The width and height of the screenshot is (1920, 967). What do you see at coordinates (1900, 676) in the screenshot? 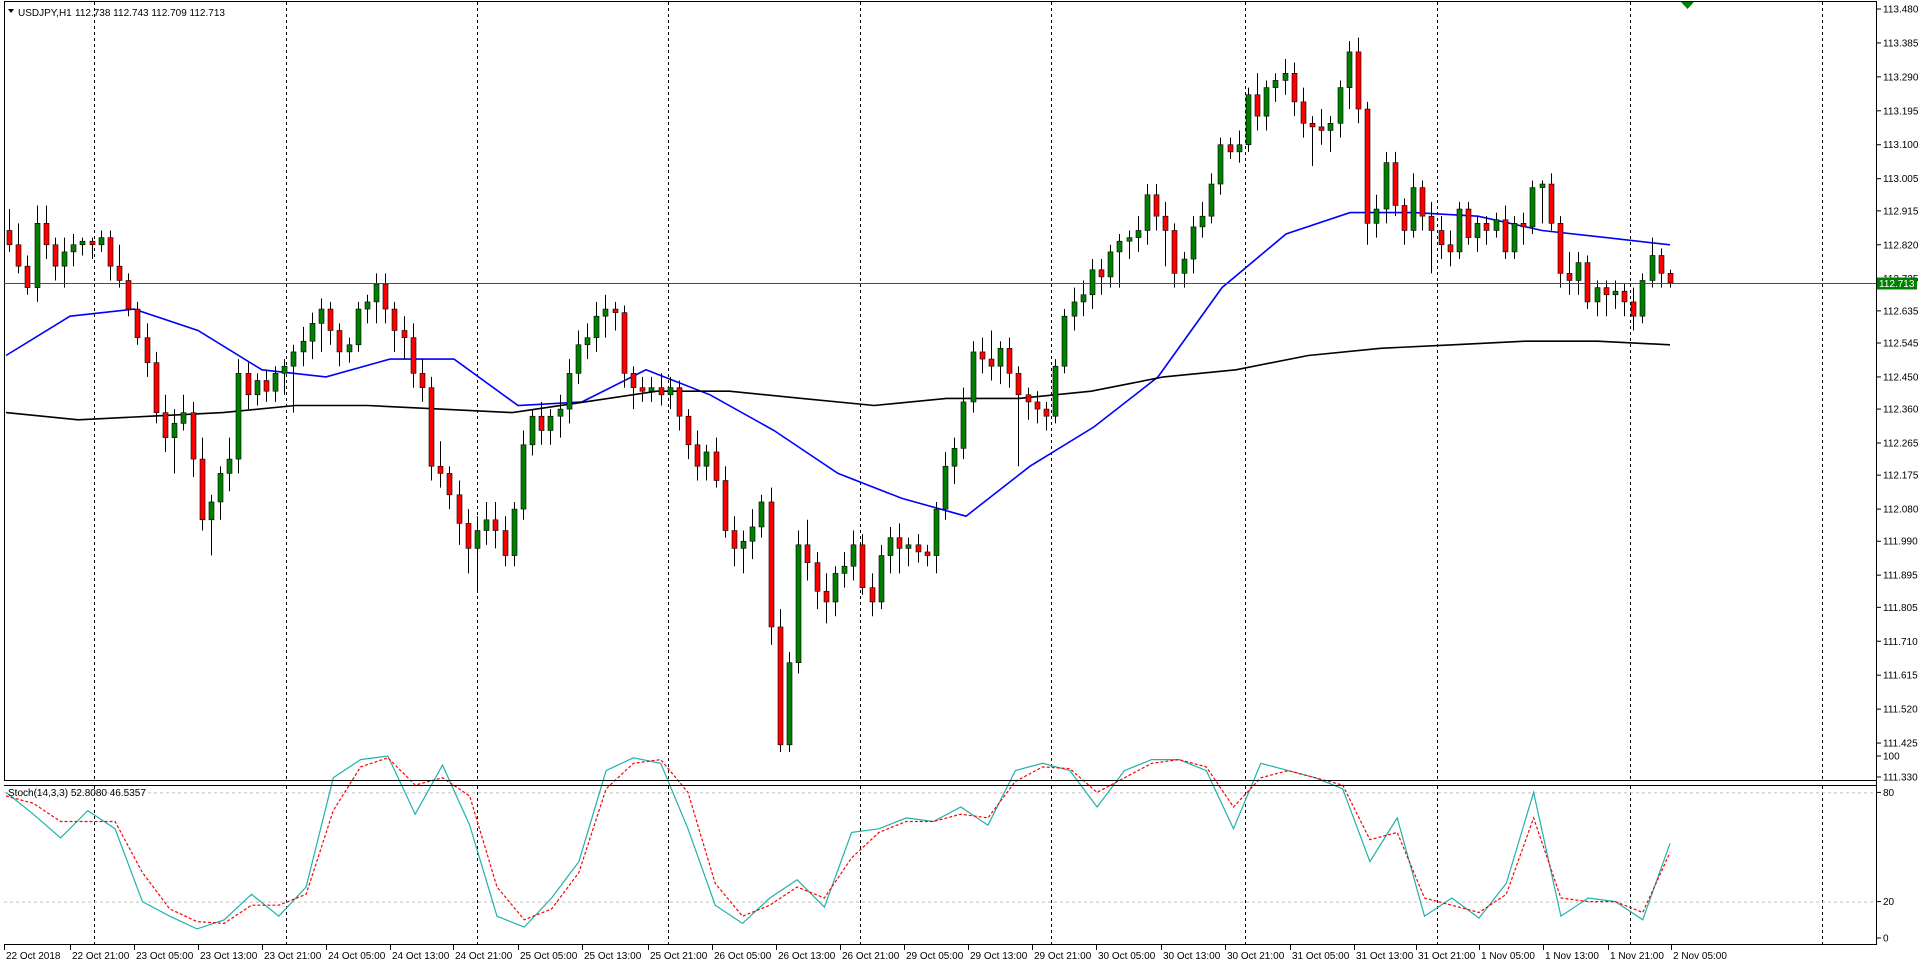
I see `price-tick-label: 111.615` at bounding box center [1900, 676].